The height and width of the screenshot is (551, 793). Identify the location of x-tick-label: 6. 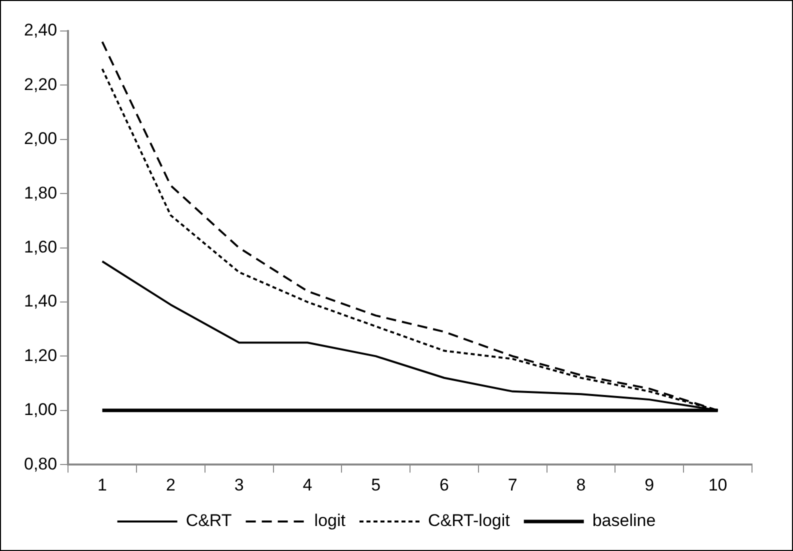
(444, 484).